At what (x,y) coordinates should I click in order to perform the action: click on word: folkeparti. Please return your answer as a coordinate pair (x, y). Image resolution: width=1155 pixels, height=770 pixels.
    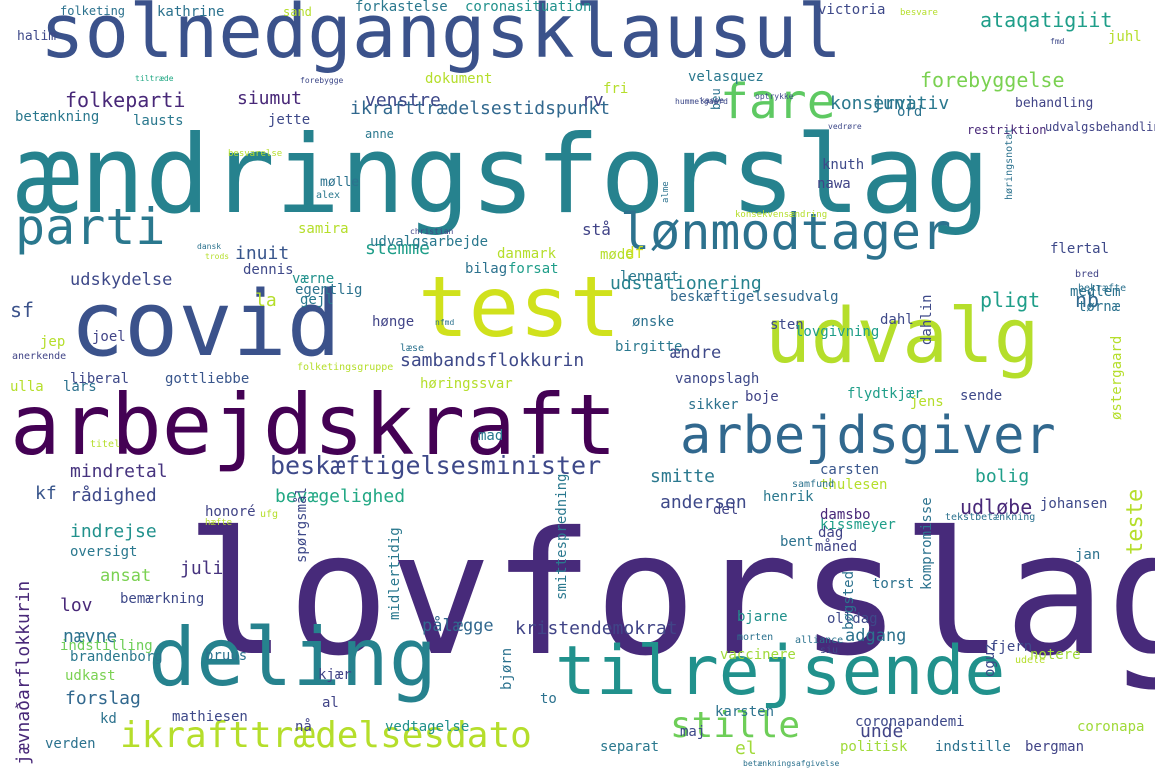
    Looking at the image, I should click on (125, 100).